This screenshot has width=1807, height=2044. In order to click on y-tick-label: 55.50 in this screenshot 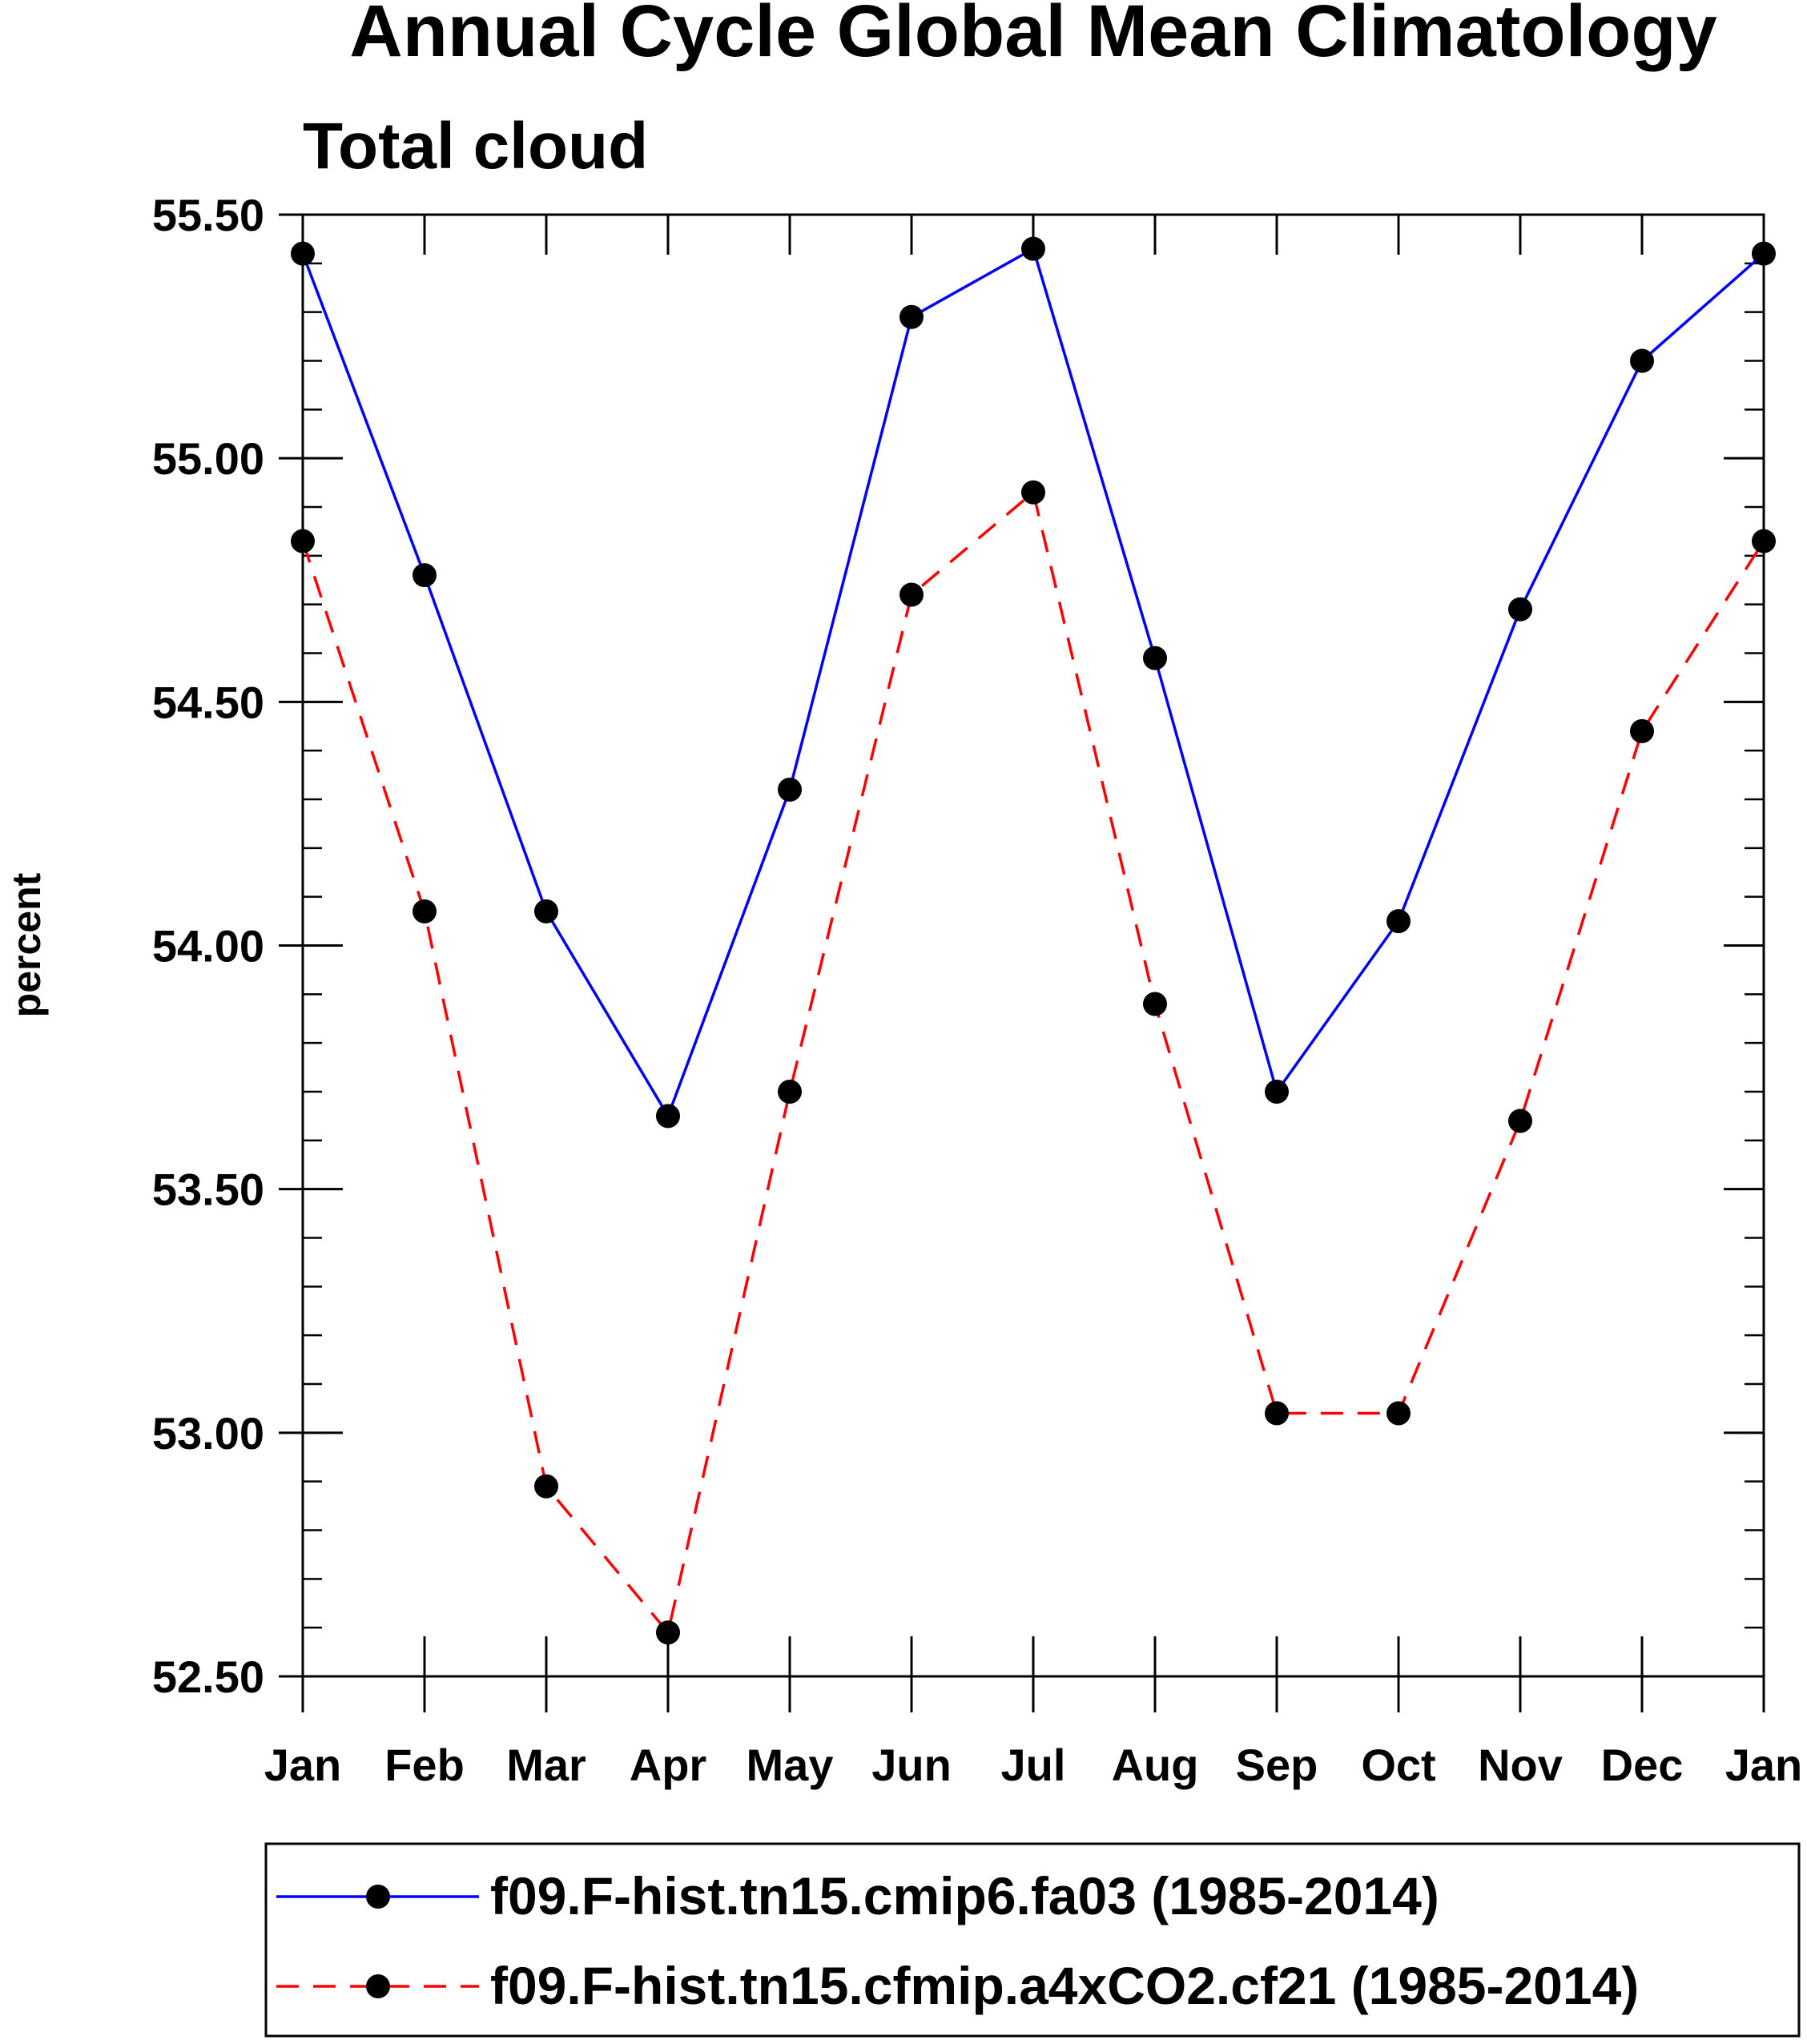, I will do `click(208, 215)`.